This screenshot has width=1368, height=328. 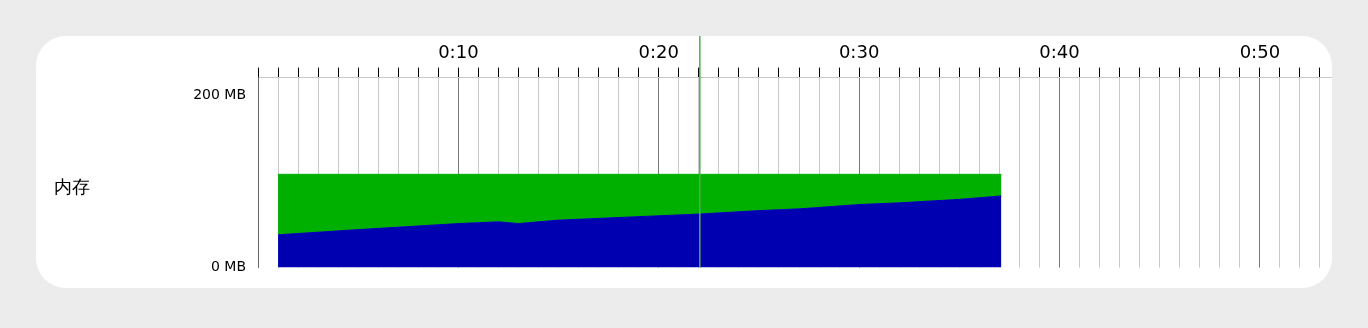 I want to click on y-tick-label: 0 MB, so click(x=228, y=266).